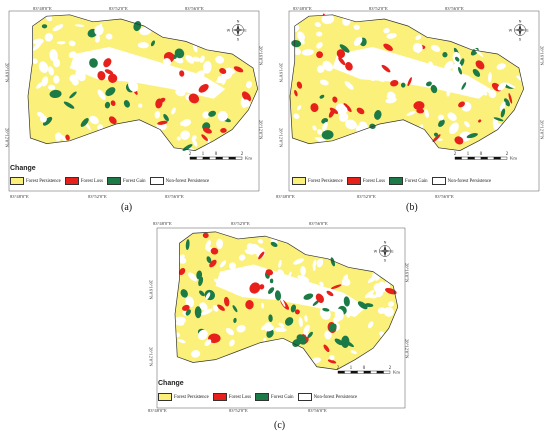 Image resolution: width=550 pixels, height=435 pixels. I want to click on top-coord: 83°52'0"E, so click(118, 8).